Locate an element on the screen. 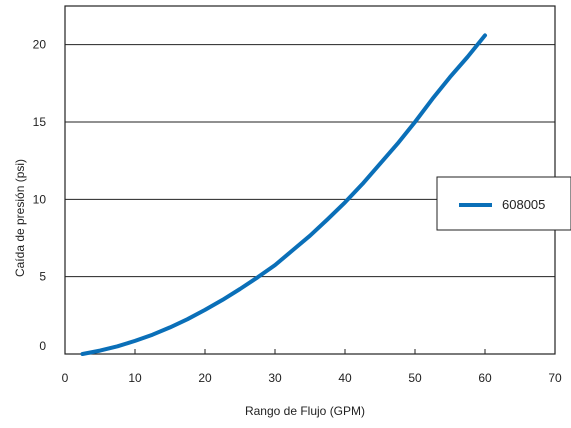 The image size is (571, 428). y-tick-label-5: 5 is located at coordinates (42, 277).